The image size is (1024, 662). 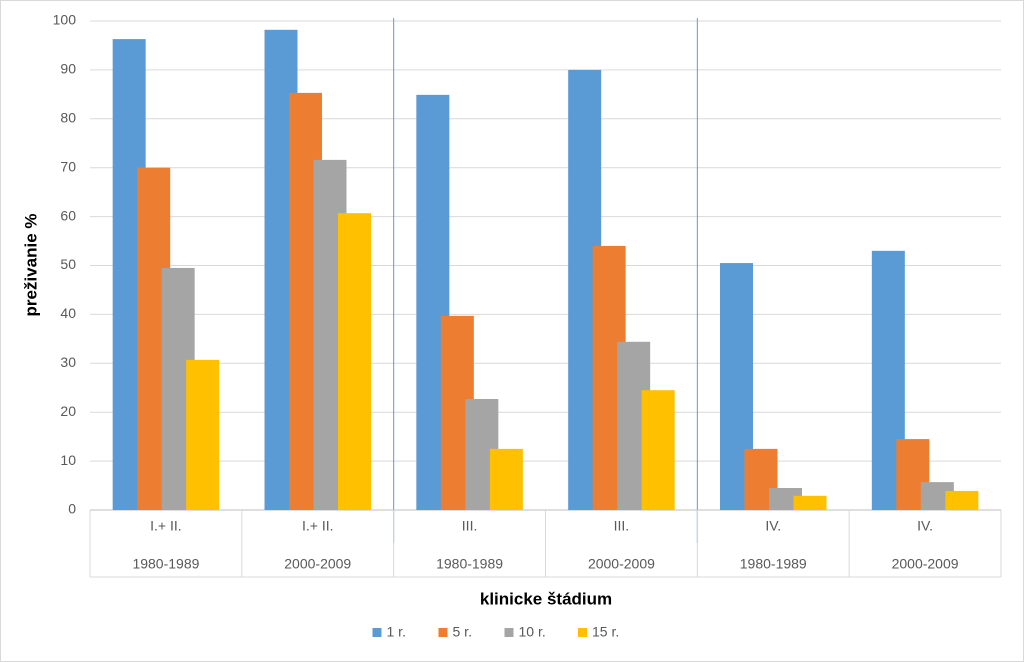 What do you see at coordinates (462, 632) in the screenshot?
I see `legend-label: 5 r.` at bounding box center [462, 632].